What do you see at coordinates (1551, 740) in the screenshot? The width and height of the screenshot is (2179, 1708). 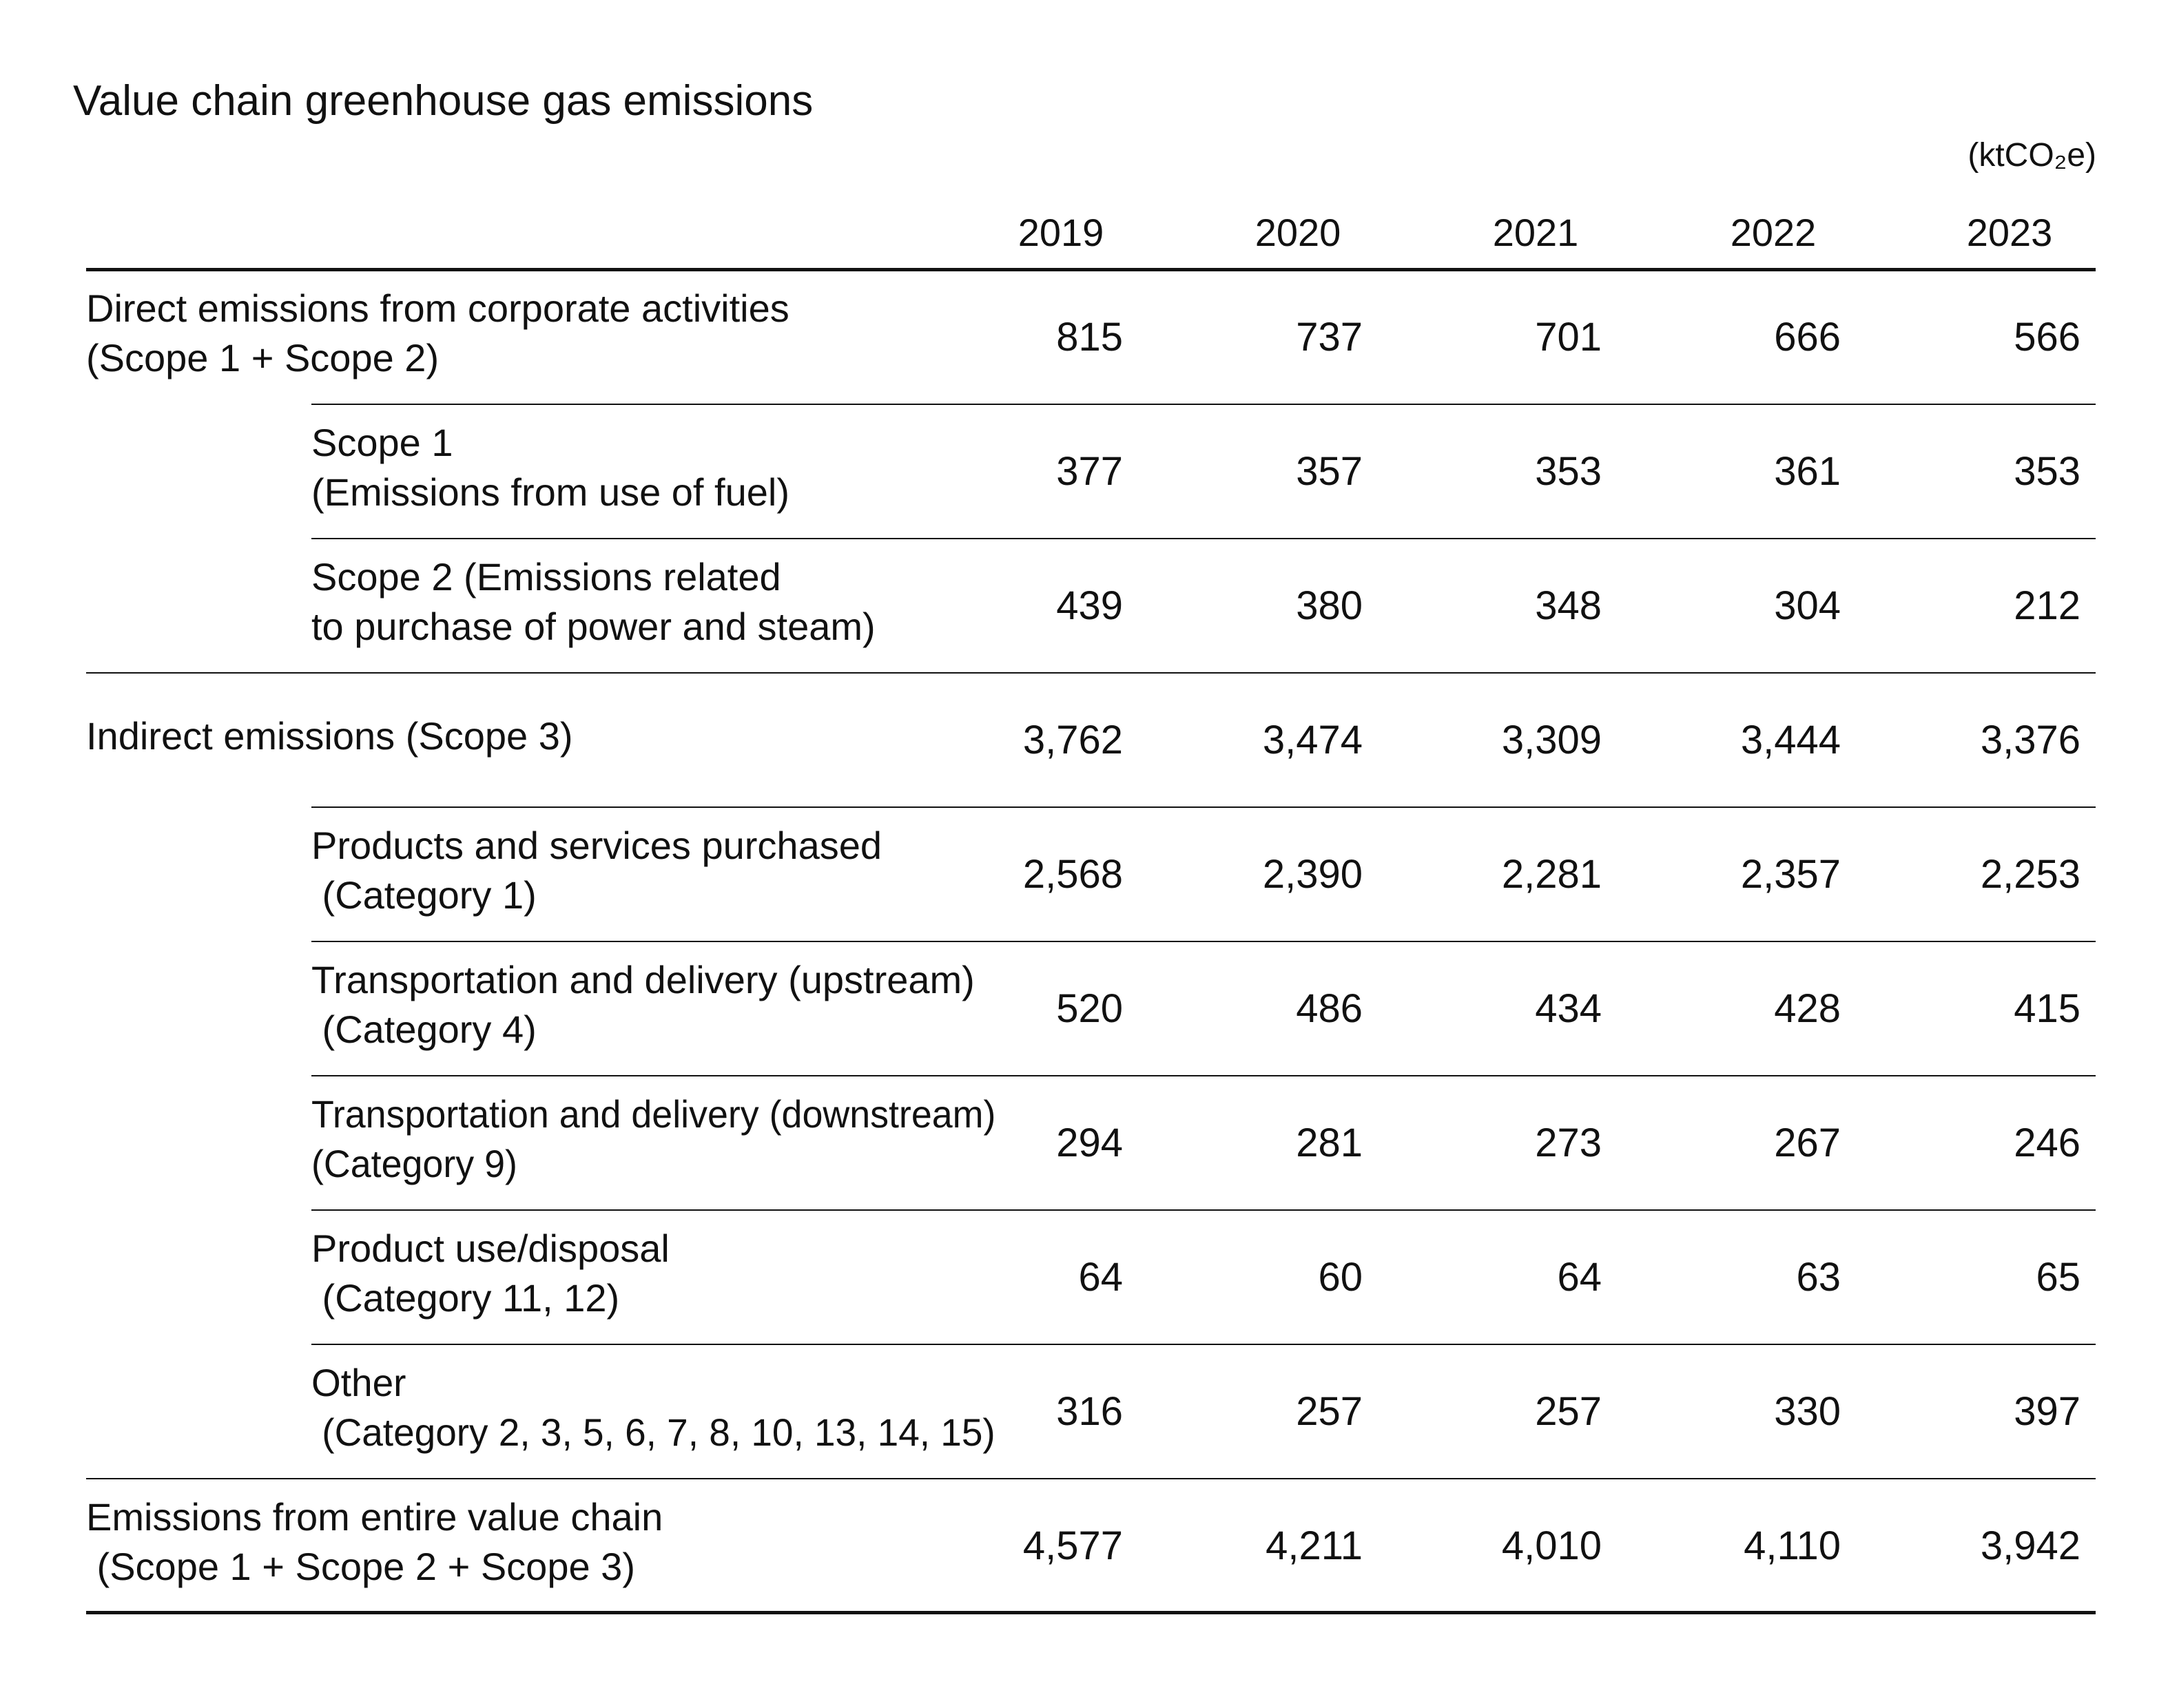 I see `cell-value: 3,309` at bounding box center [1551, 740].